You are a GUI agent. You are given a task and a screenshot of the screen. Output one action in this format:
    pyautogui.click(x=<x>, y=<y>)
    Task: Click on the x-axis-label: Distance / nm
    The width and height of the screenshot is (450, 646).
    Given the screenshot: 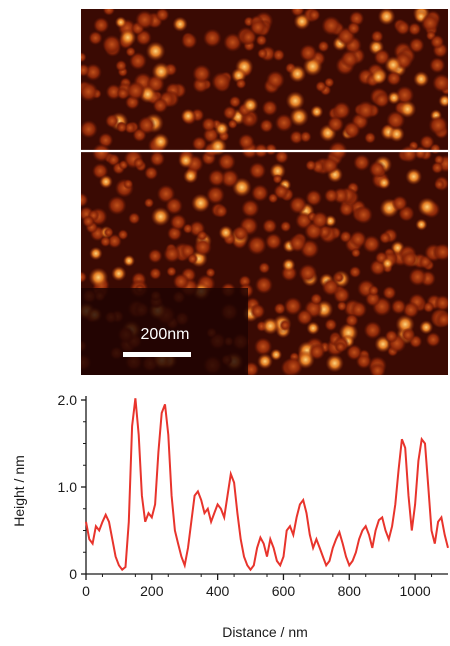 What is the action you would take?
    pyautogui.click(x=265, y=632)
    